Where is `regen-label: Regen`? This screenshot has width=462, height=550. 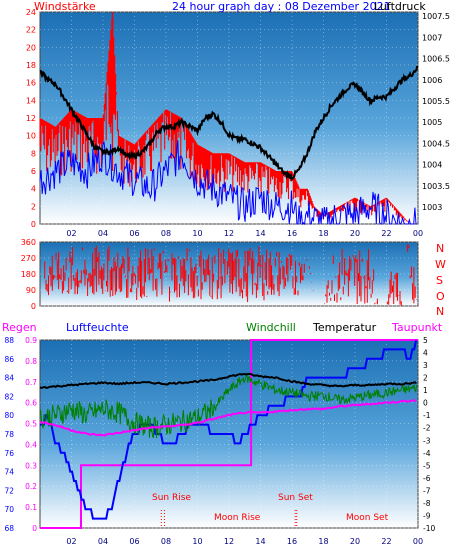
regen-label: Regen is located at coordinates (19, 327).